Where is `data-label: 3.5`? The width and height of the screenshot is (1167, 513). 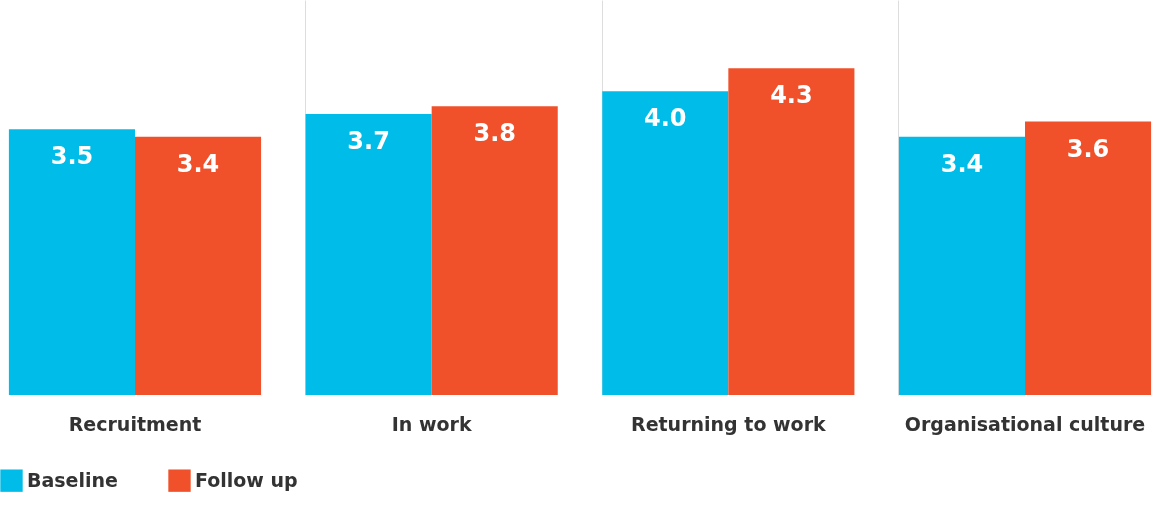 data-label: 3.5 is located at coordinates (72, 156).